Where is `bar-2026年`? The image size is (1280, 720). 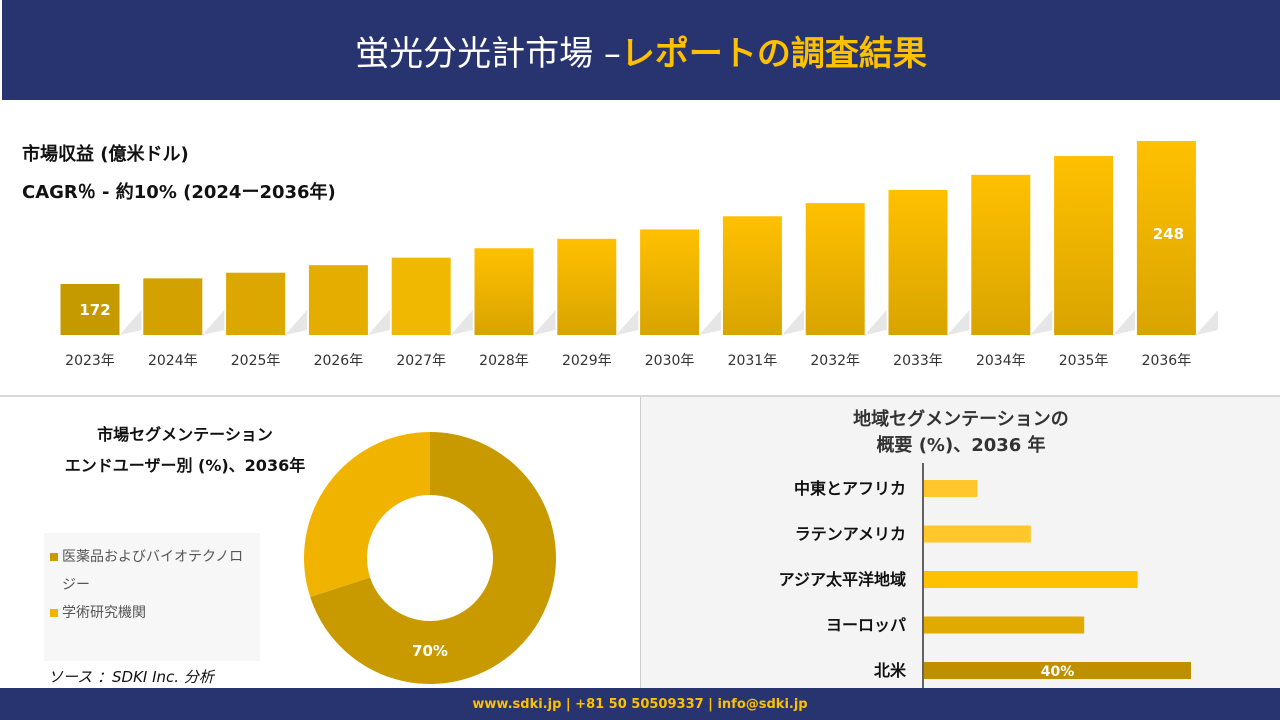
bar-2026年 is located at coordinates (338, 300).